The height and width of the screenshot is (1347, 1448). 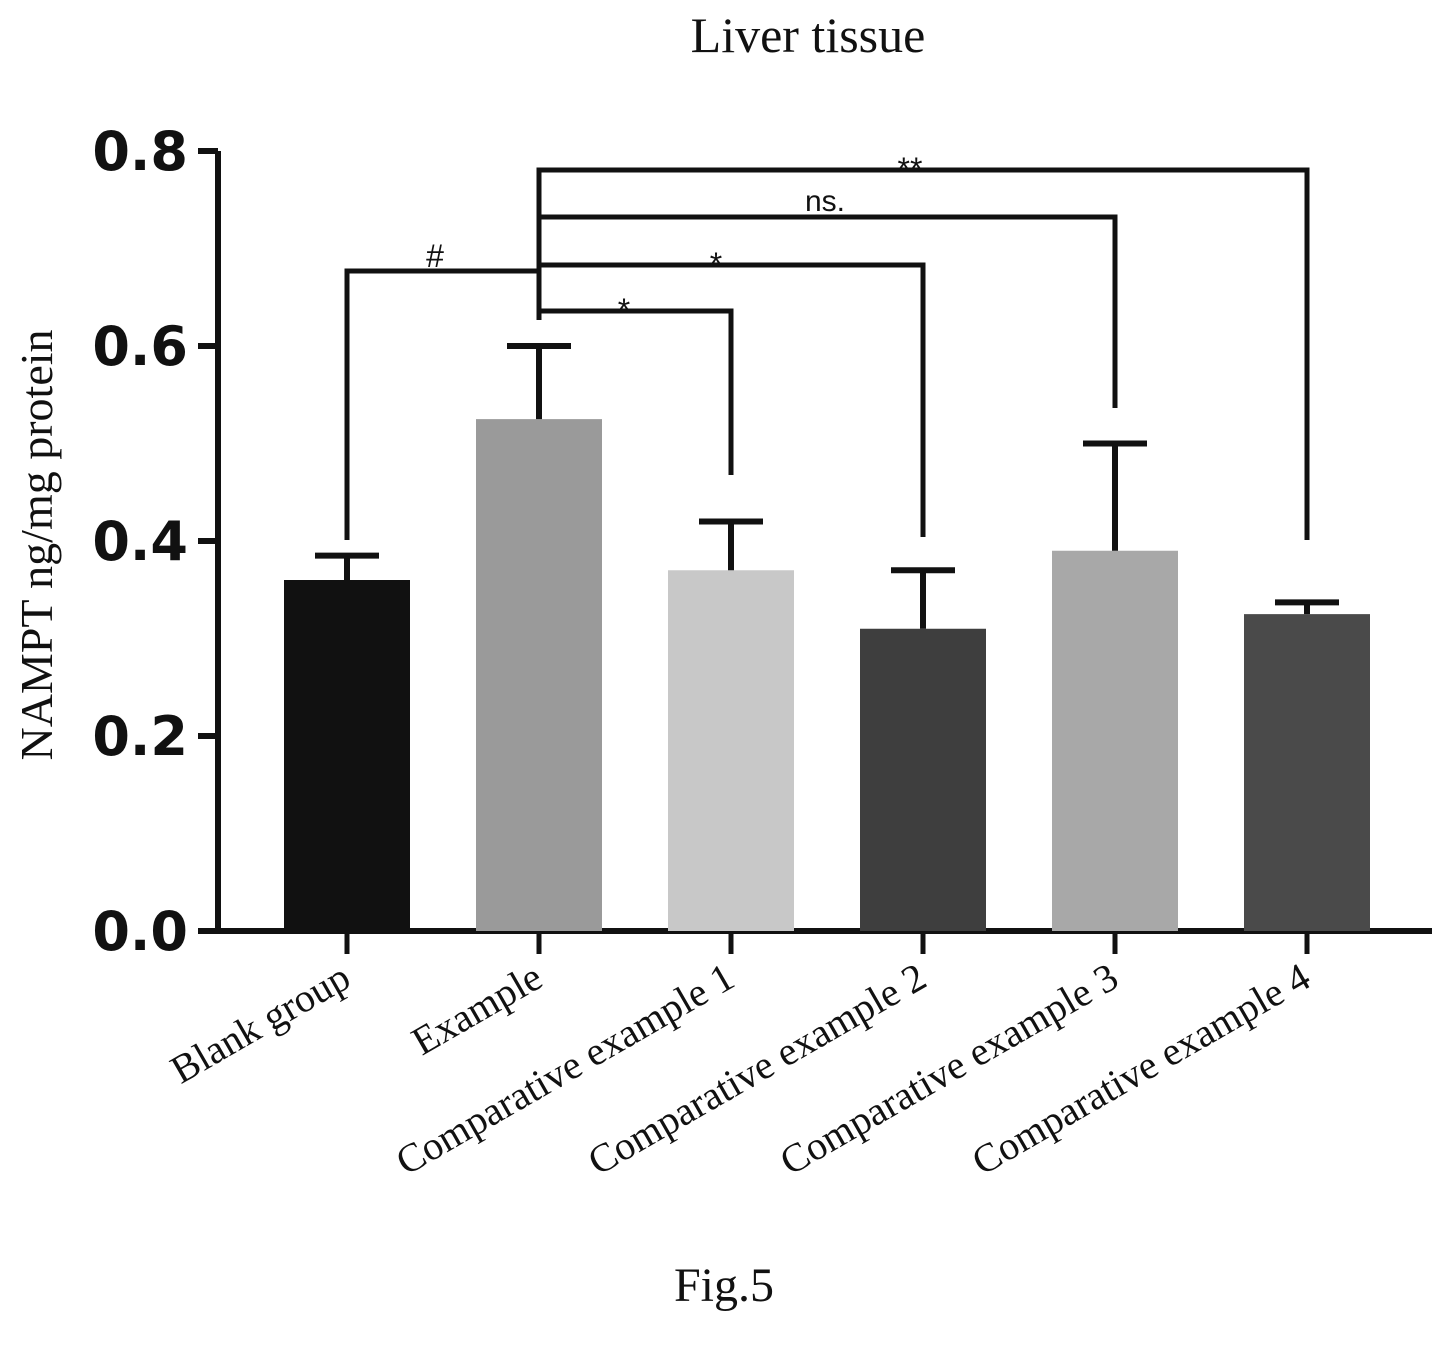 I want to click on y-tick-label: 0.2, so click(x=140, y=736).